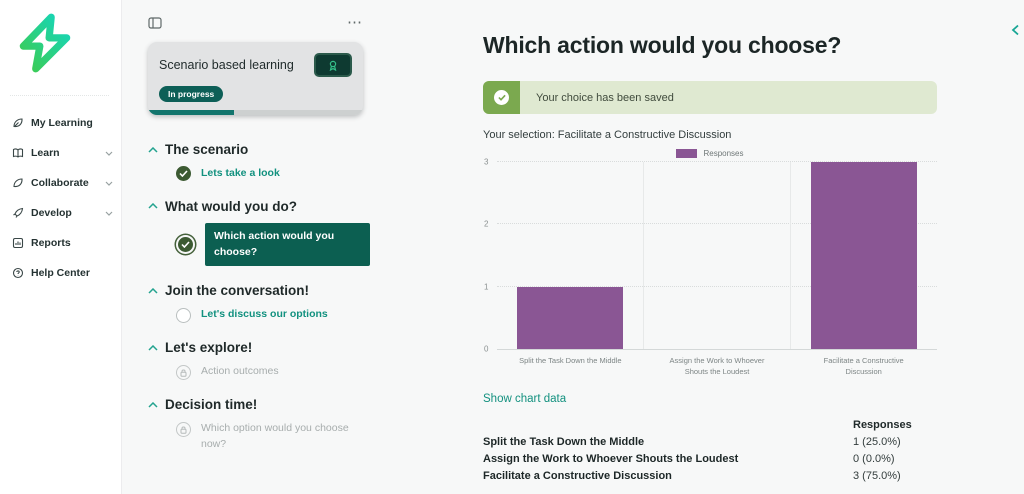 Image resolution: width=1024 pixels, height=494 pixels. What do you see at coordinates (605, 97) in the screenshot?
I see `success-alert-text: Your choice has been saved` at bounding box center [605, 97].